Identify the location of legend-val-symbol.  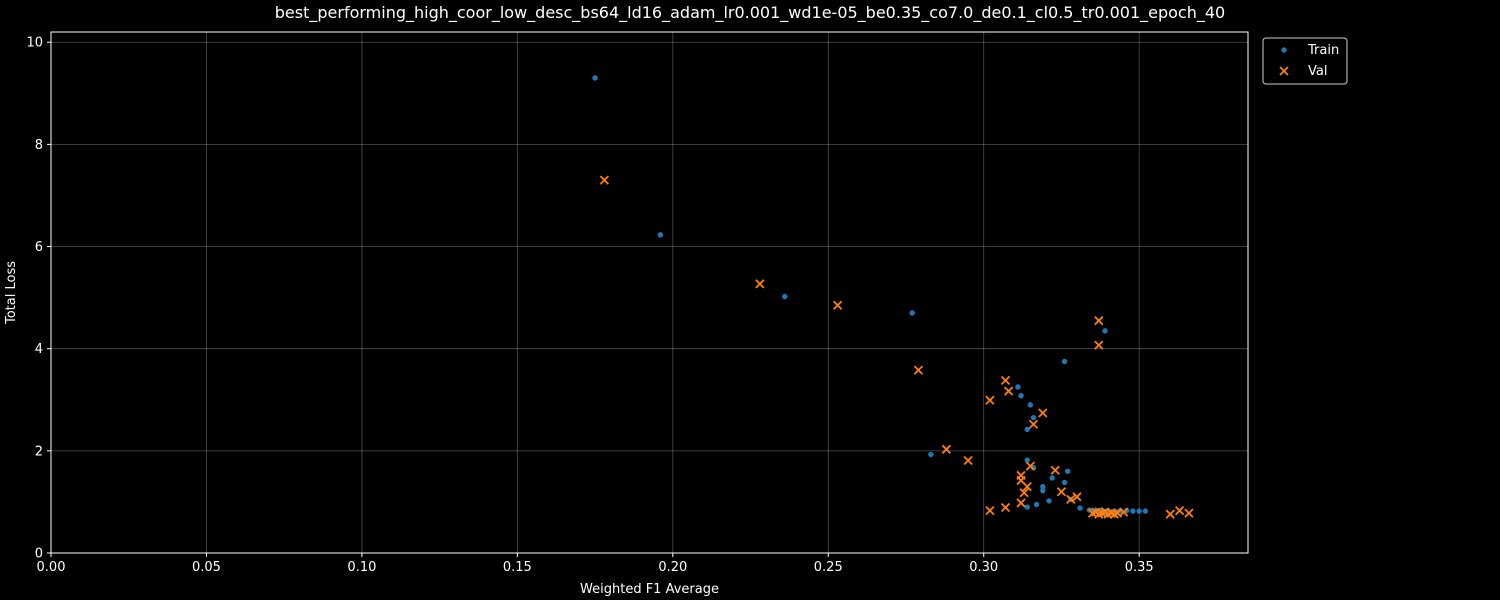
(1284, 71).